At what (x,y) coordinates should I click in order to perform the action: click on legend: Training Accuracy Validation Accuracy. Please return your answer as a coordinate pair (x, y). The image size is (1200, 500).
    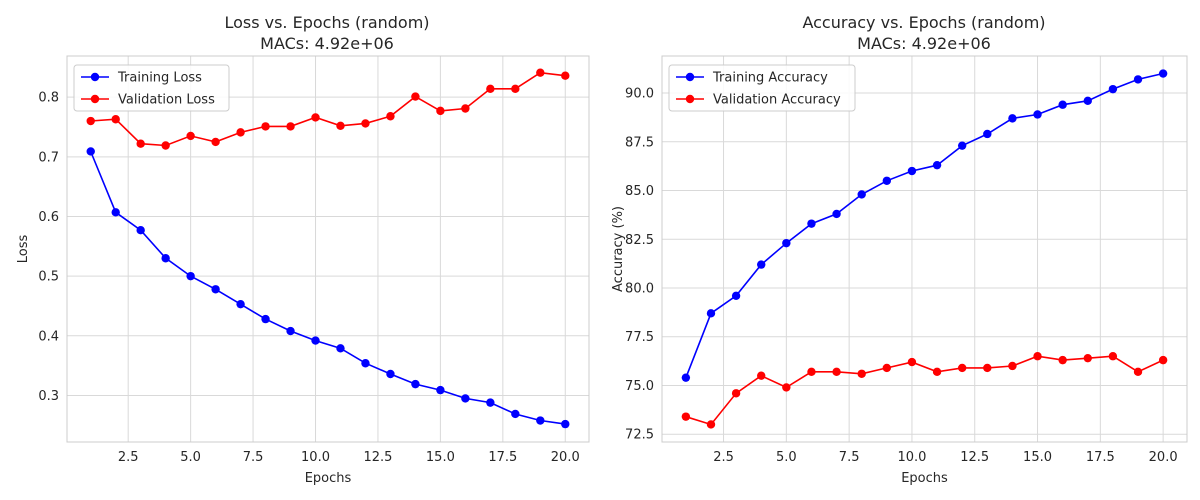
    Looking at the image, I should click on (762, 88).